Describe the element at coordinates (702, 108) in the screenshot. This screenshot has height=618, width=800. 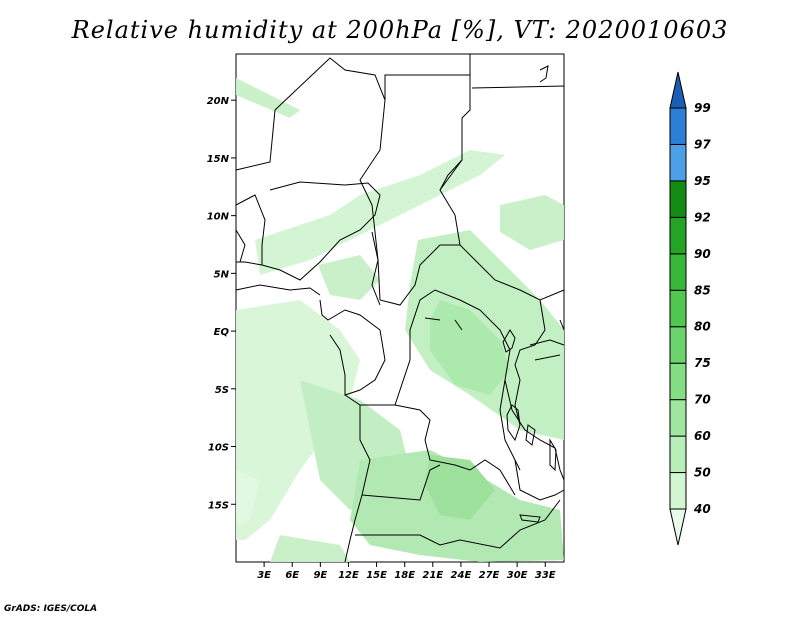
I see `colorbar-level-label: 99` at that location.